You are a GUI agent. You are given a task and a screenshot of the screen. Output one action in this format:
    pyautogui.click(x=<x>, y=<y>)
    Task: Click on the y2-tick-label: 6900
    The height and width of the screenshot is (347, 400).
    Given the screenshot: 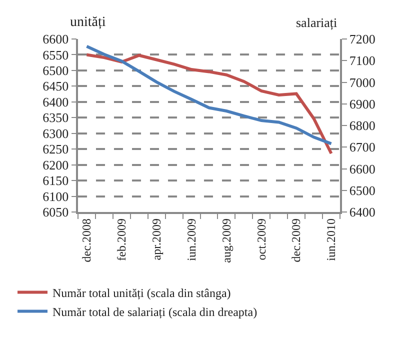 What is the action you would take?
    pyautogui.click(x=362, y=104)
    